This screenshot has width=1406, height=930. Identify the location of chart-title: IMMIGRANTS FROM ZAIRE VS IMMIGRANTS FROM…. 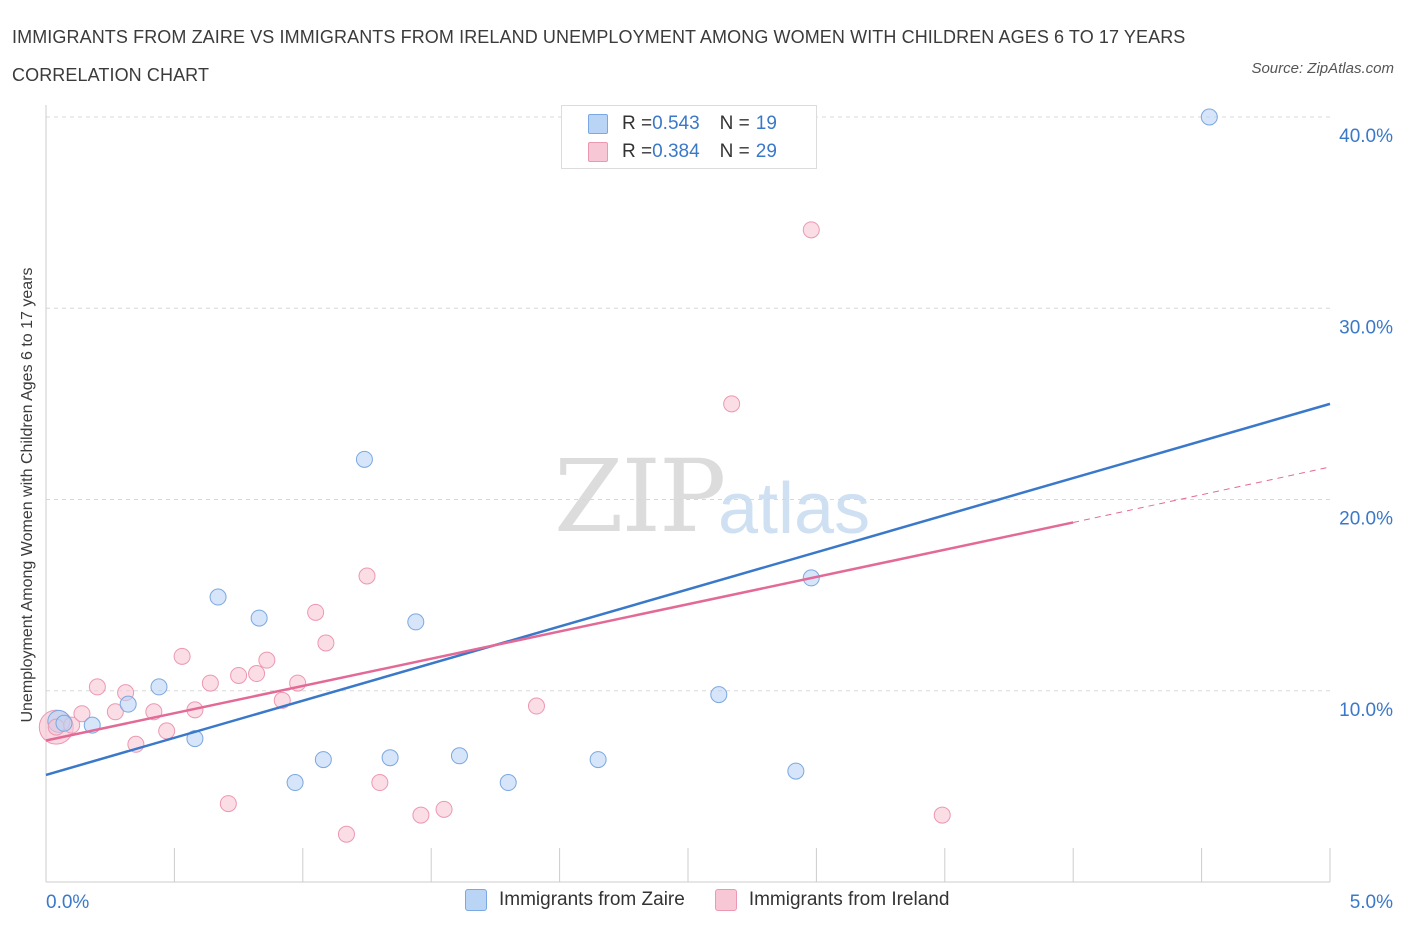
(599, 56).